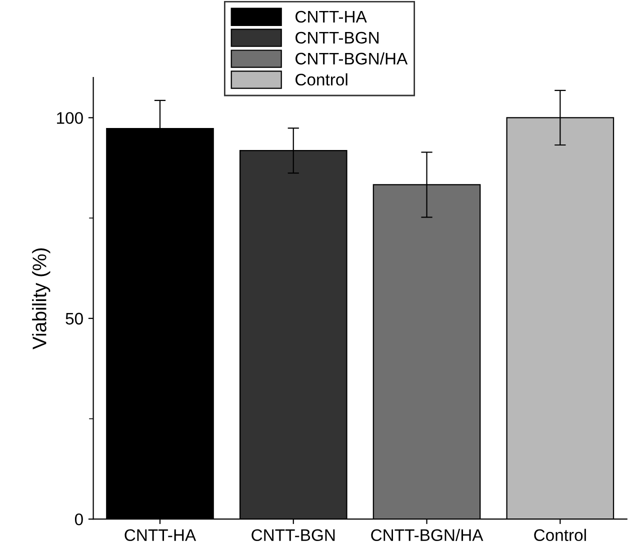 The width and height of the screenshot is (639, 554). I want to click on legend-label: CNTT-BGN/HA, so click(352, 58).